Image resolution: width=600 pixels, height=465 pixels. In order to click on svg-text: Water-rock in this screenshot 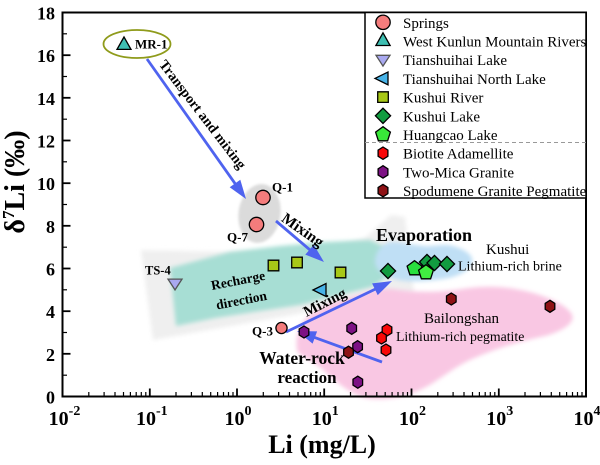, I will do `click(302, 358)`.